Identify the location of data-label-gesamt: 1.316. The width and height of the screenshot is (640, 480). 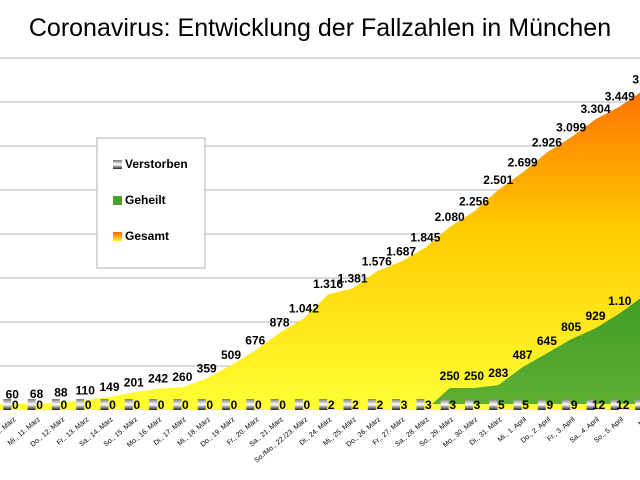
(328, 284).